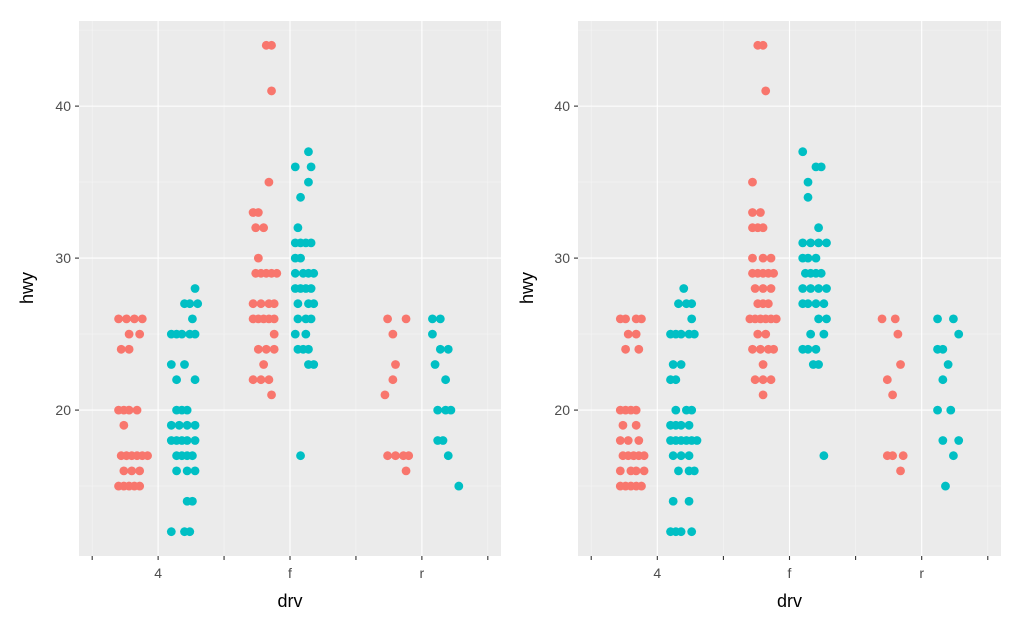  Describe the element at coordinates (27, 288) in the screenshot. I see `y-axis-title: hwy` at that location.